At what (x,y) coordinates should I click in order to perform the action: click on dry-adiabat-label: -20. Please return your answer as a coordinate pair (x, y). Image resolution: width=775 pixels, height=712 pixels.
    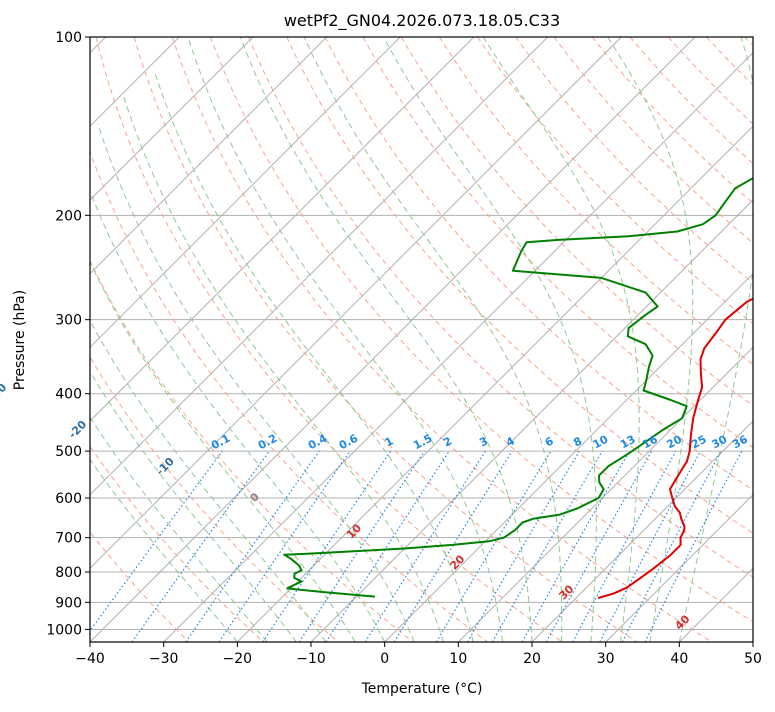
    Looking at the image, I should click on (77, 429).